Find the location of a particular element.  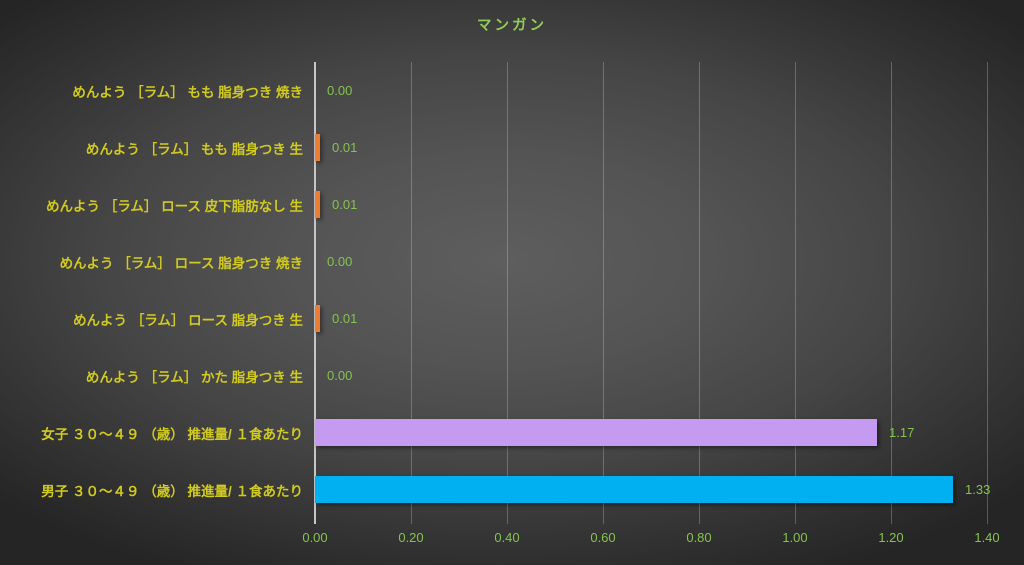

chart-title: マンガン is located at coordinates (512, 26).